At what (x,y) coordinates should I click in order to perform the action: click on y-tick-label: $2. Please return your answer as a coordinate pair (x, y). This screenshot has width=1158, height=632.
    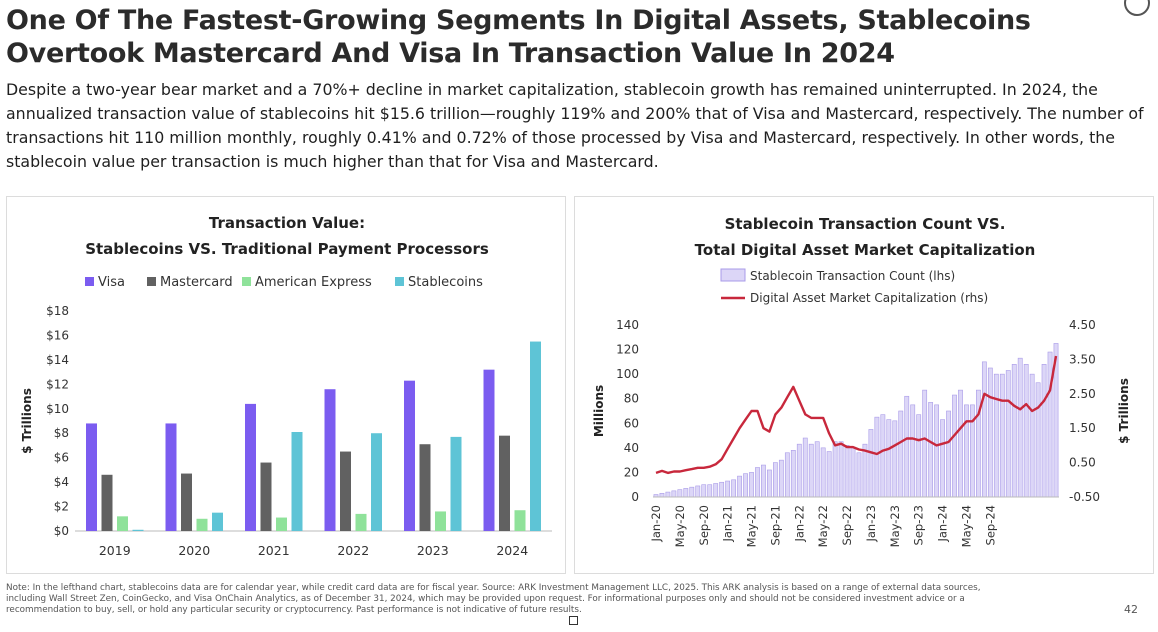
    Looking at the image, I should click on (61, 507).